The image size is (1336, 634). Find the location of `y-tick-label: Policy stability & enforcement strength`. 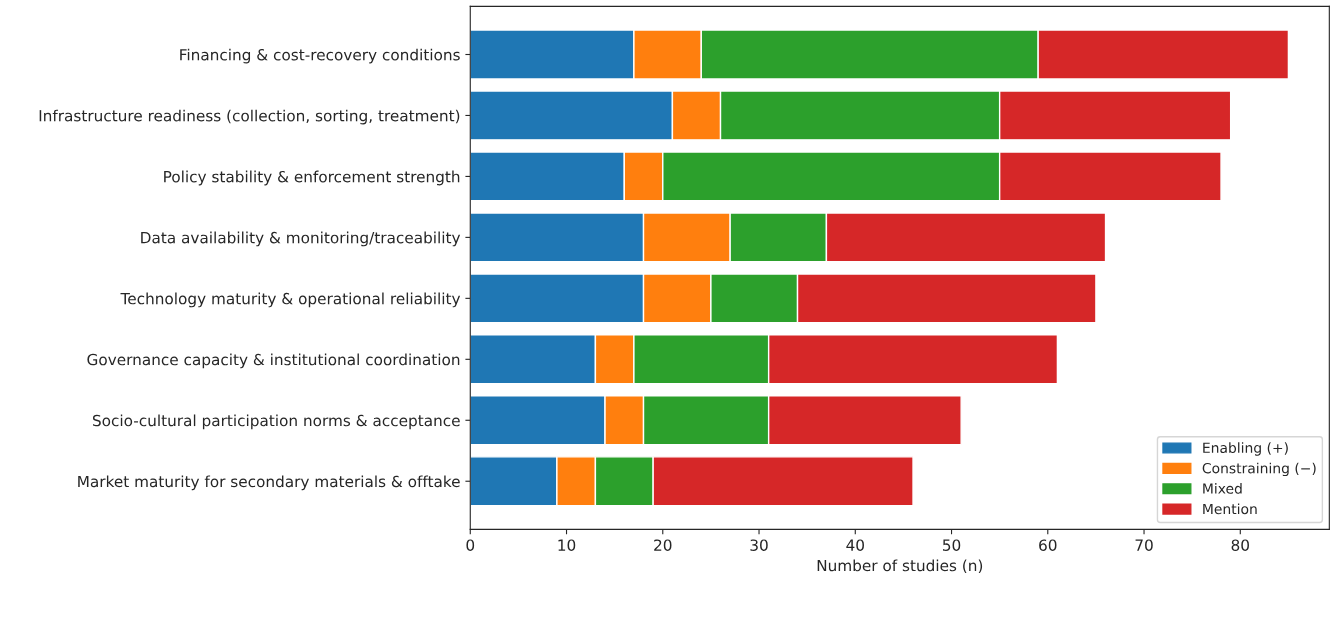

y-tick-label: Policy stability & enforcement strength is located at coordinates (312, 178).